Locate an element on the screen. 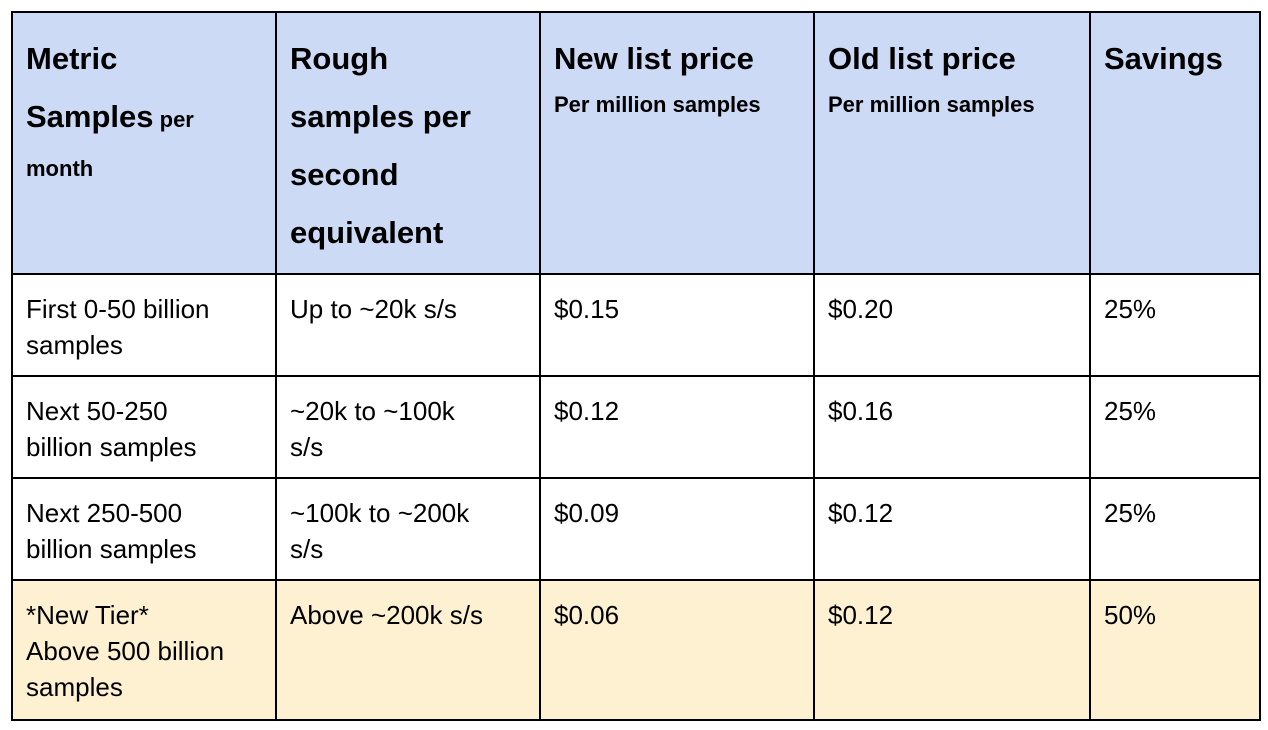  cell-rough: ~100k to ~200k s/s is located at coordinates (408, 529).